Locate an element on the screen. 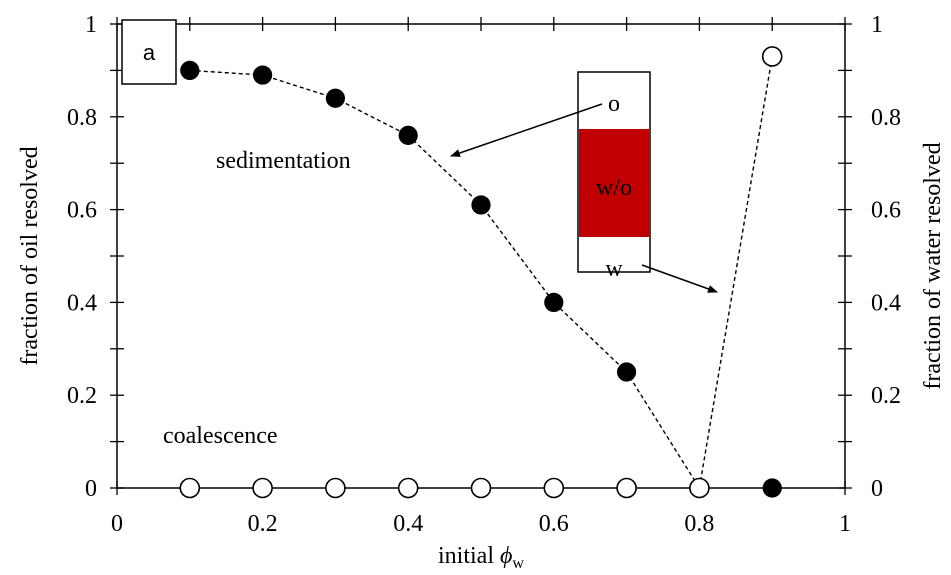  x-axis-title-subscript: w is located at coordinates (518, 563).